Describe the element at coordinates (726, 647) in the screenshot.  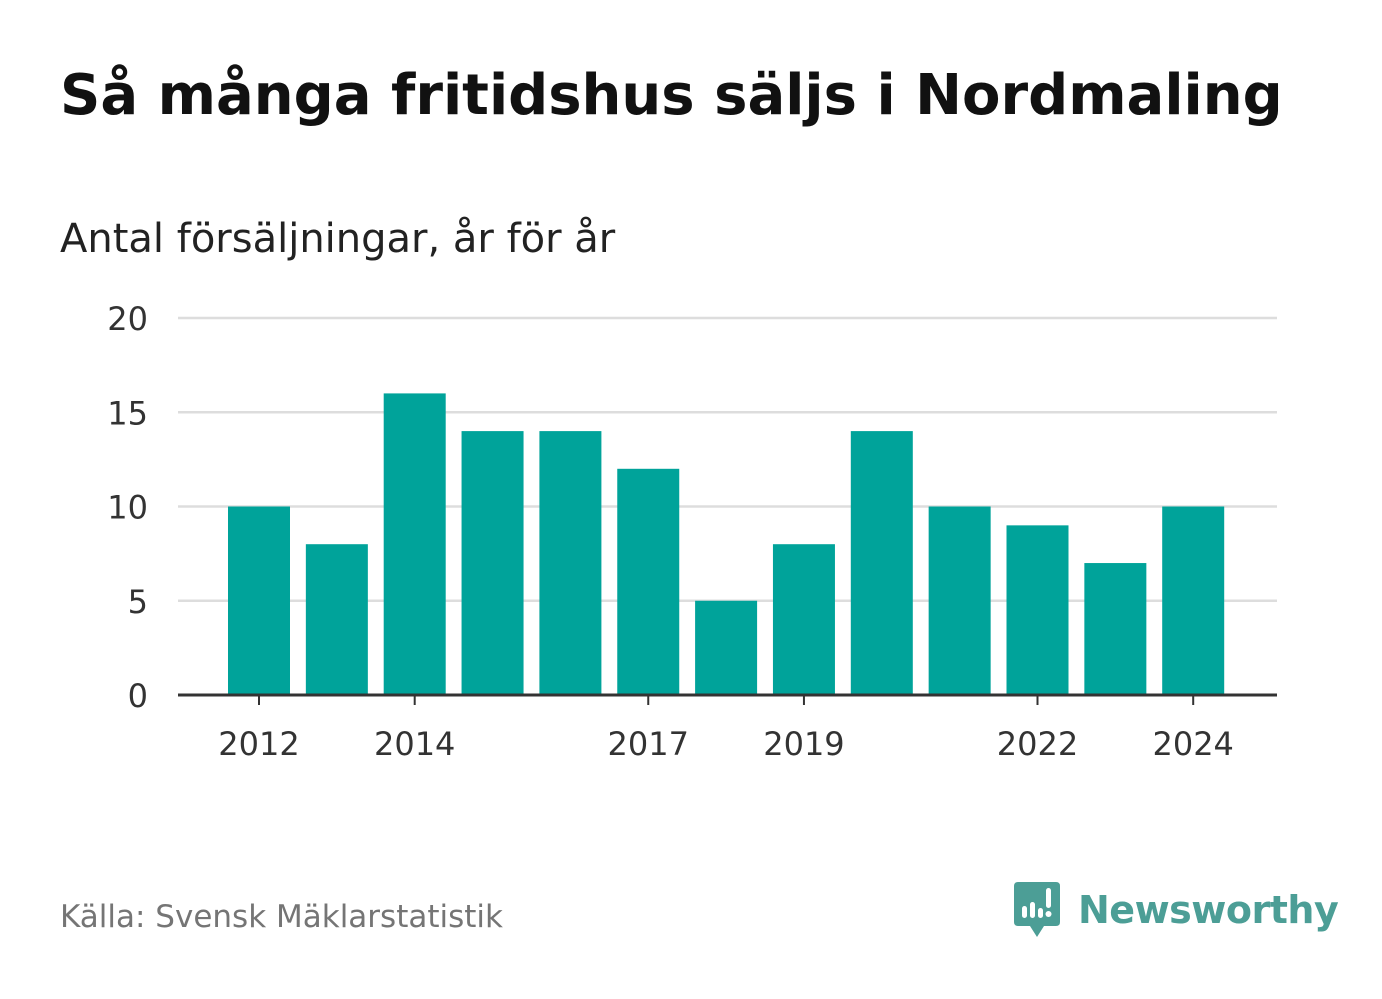
I see `bar-2018` at that location.